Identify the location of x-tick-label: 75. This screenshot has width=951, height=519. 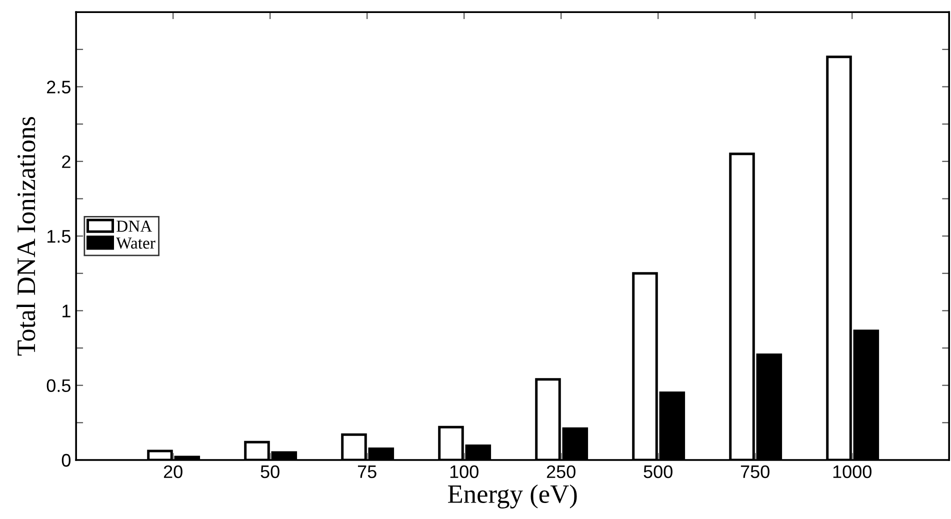
(367, 472).